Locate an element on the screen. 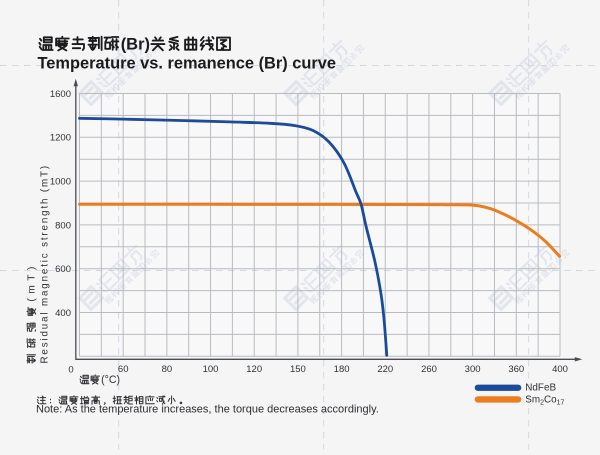 The height and width of the screenshot is (455, 600). svg-text: 150 is located at coordinates (298, 369).